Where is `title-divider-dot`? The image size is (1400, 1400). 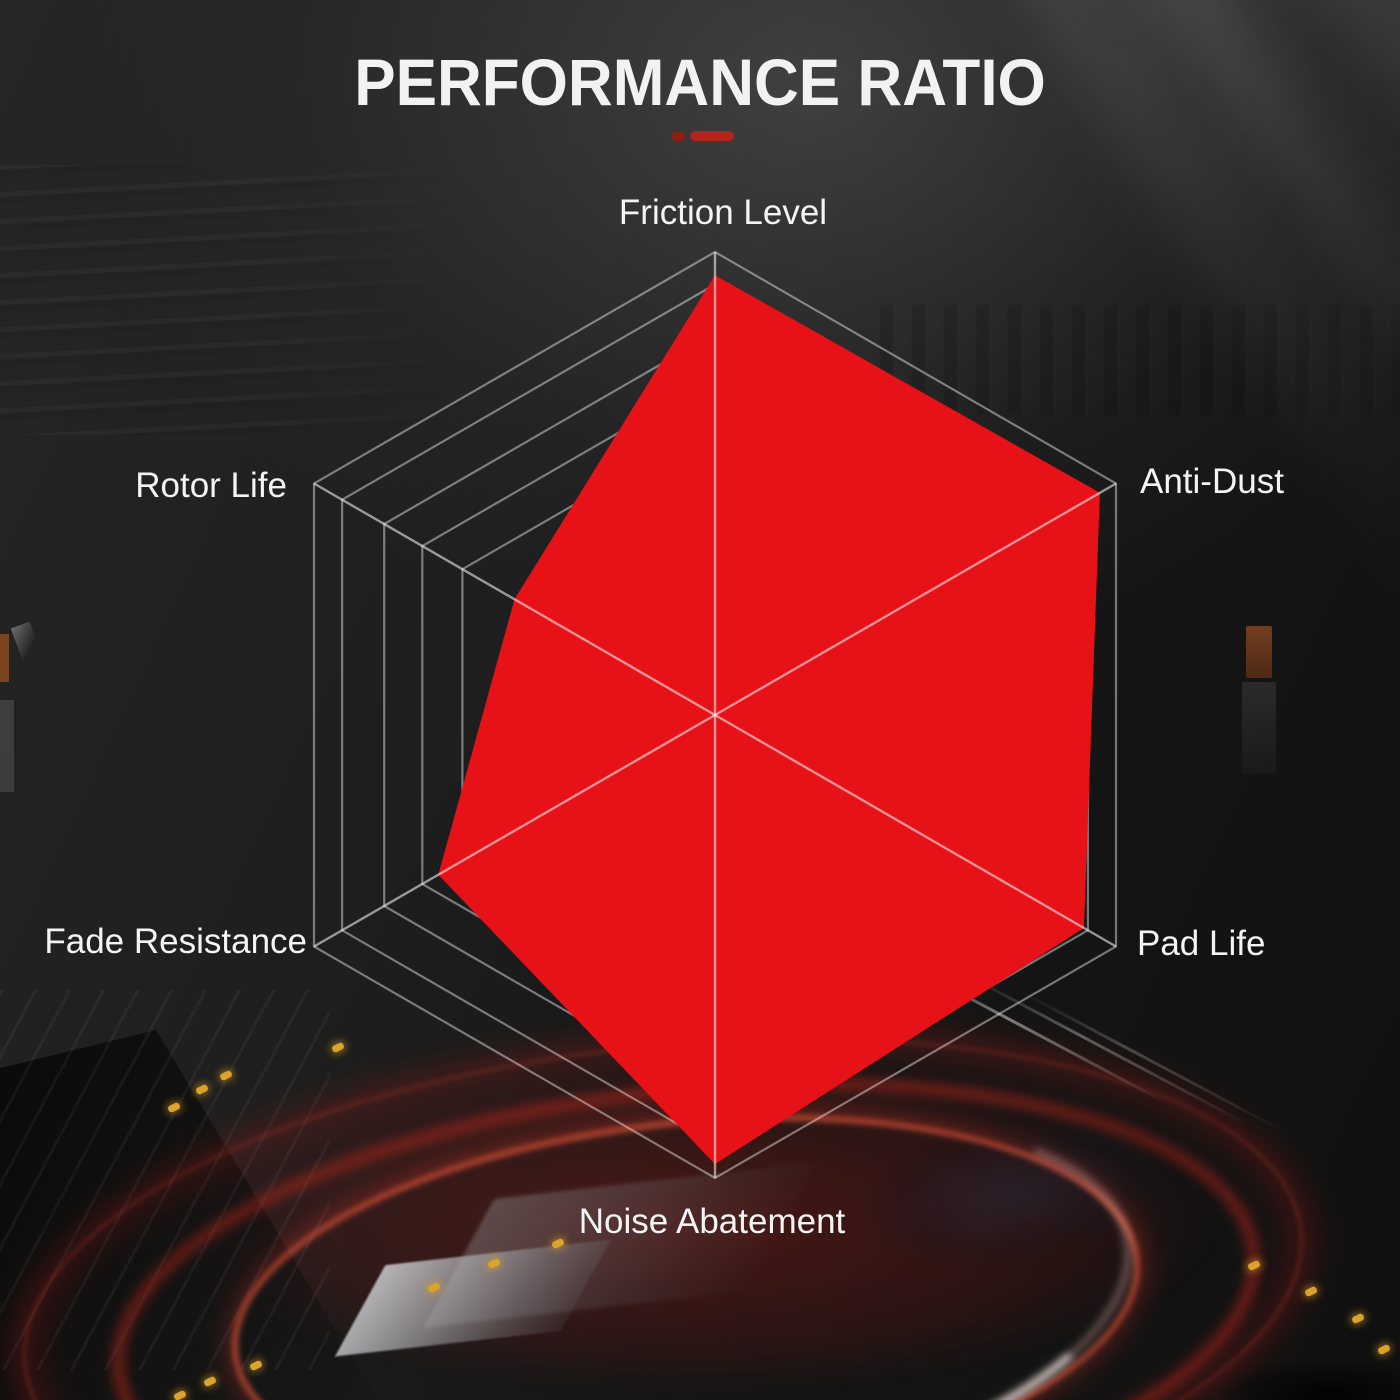 title-divider-dot is located at coordinates (678, 136).